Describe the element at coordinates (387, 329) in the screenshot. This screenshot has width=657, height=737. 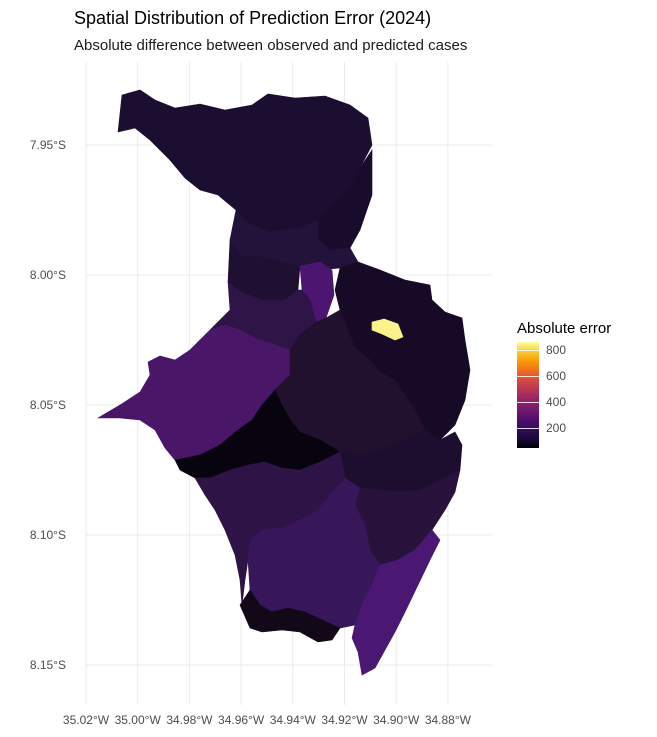
I see `region-yellow-highlight` at that location.